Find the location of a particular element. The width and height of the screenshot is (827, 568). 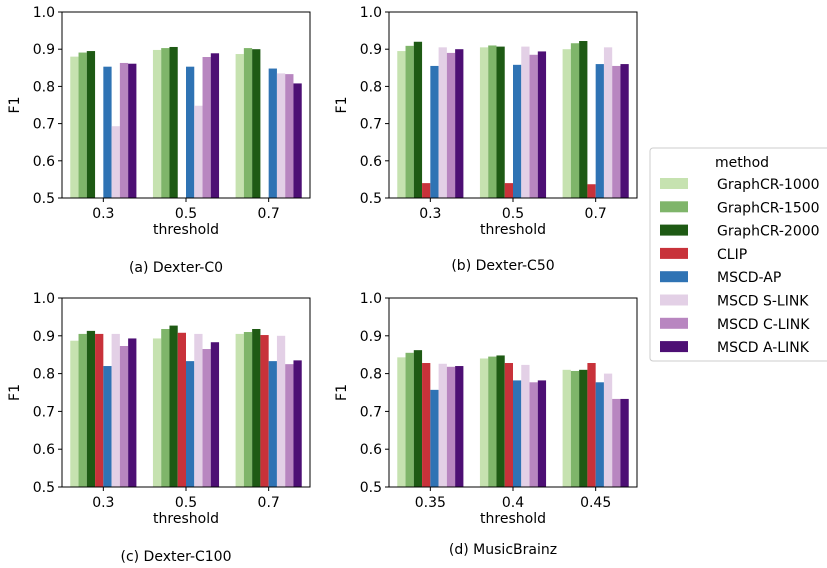

legend-label: CLIP is located at coordinates (732, 255).